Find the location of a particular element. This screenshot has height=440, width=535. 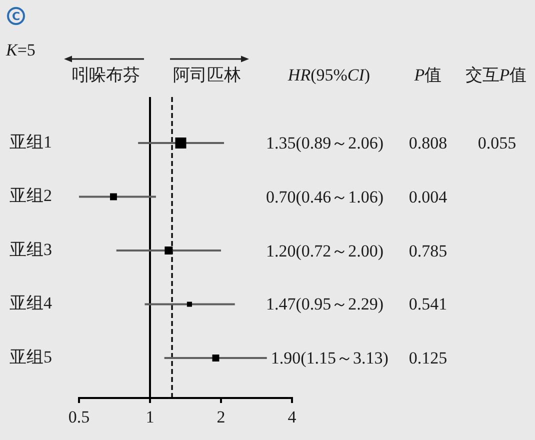

text: 0.004 is located at coordinates (428, 196).